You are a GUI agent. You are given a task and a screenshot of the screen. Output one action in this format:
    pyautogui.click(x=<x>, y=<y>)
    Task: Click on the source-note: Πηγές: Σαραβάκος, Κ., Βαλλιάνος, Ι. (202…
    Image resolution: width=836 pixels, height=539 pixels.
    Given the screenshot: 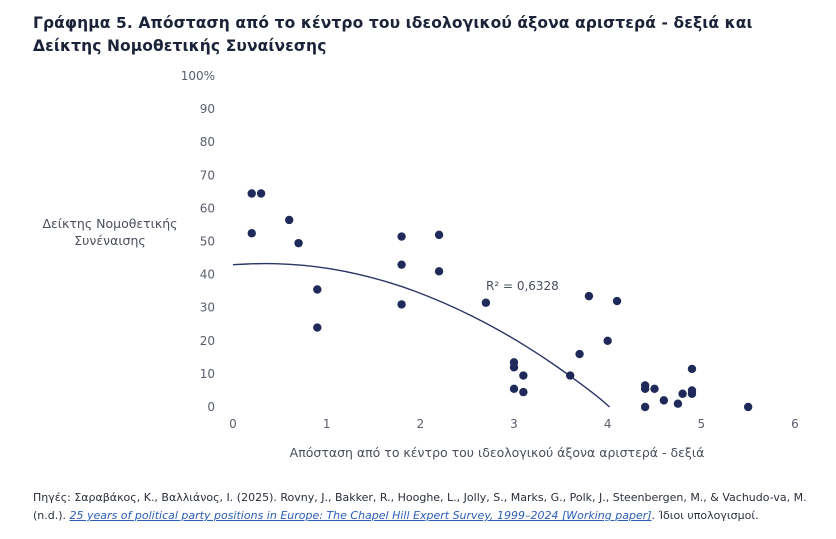 What is the action you would take?
    pyautogui.click(x=425, y=507)
    